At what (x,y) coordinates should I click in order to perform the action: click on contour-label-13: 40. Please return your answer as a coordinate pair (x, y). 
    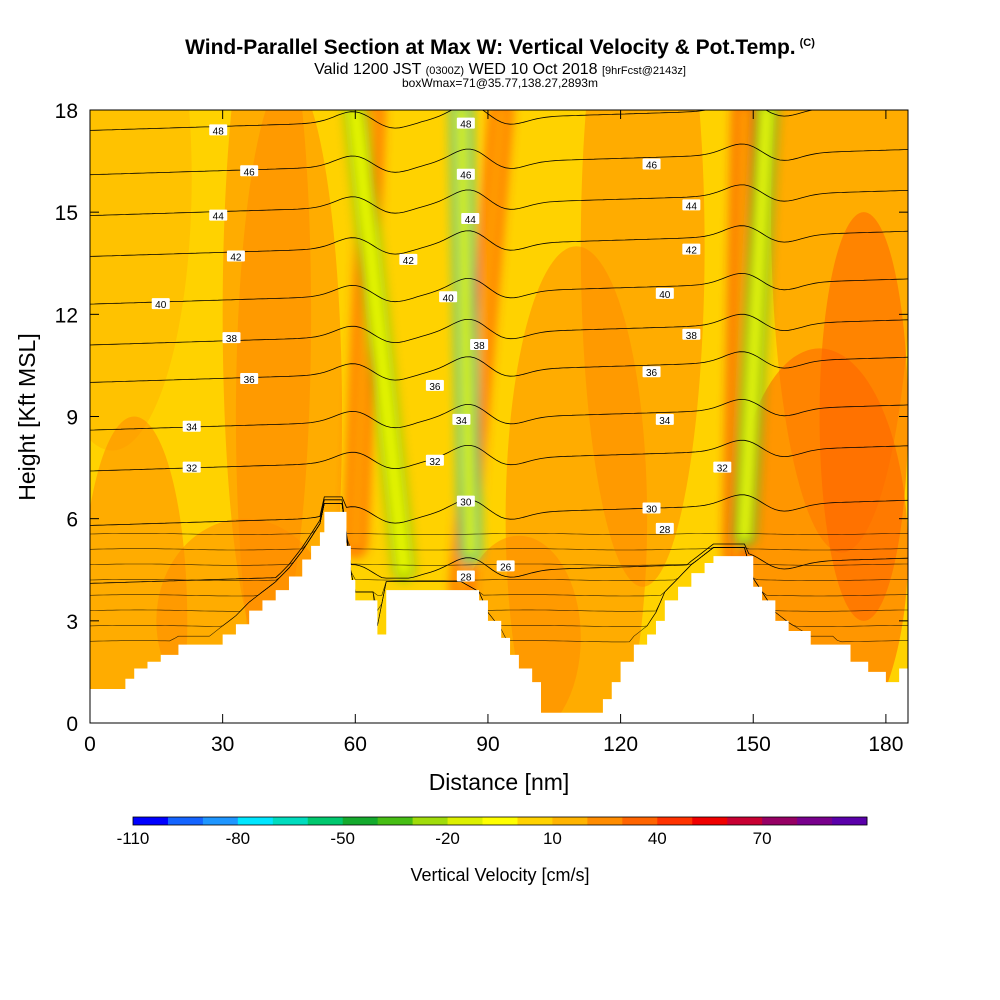
    Looking at the image, I should click on (449, 298).